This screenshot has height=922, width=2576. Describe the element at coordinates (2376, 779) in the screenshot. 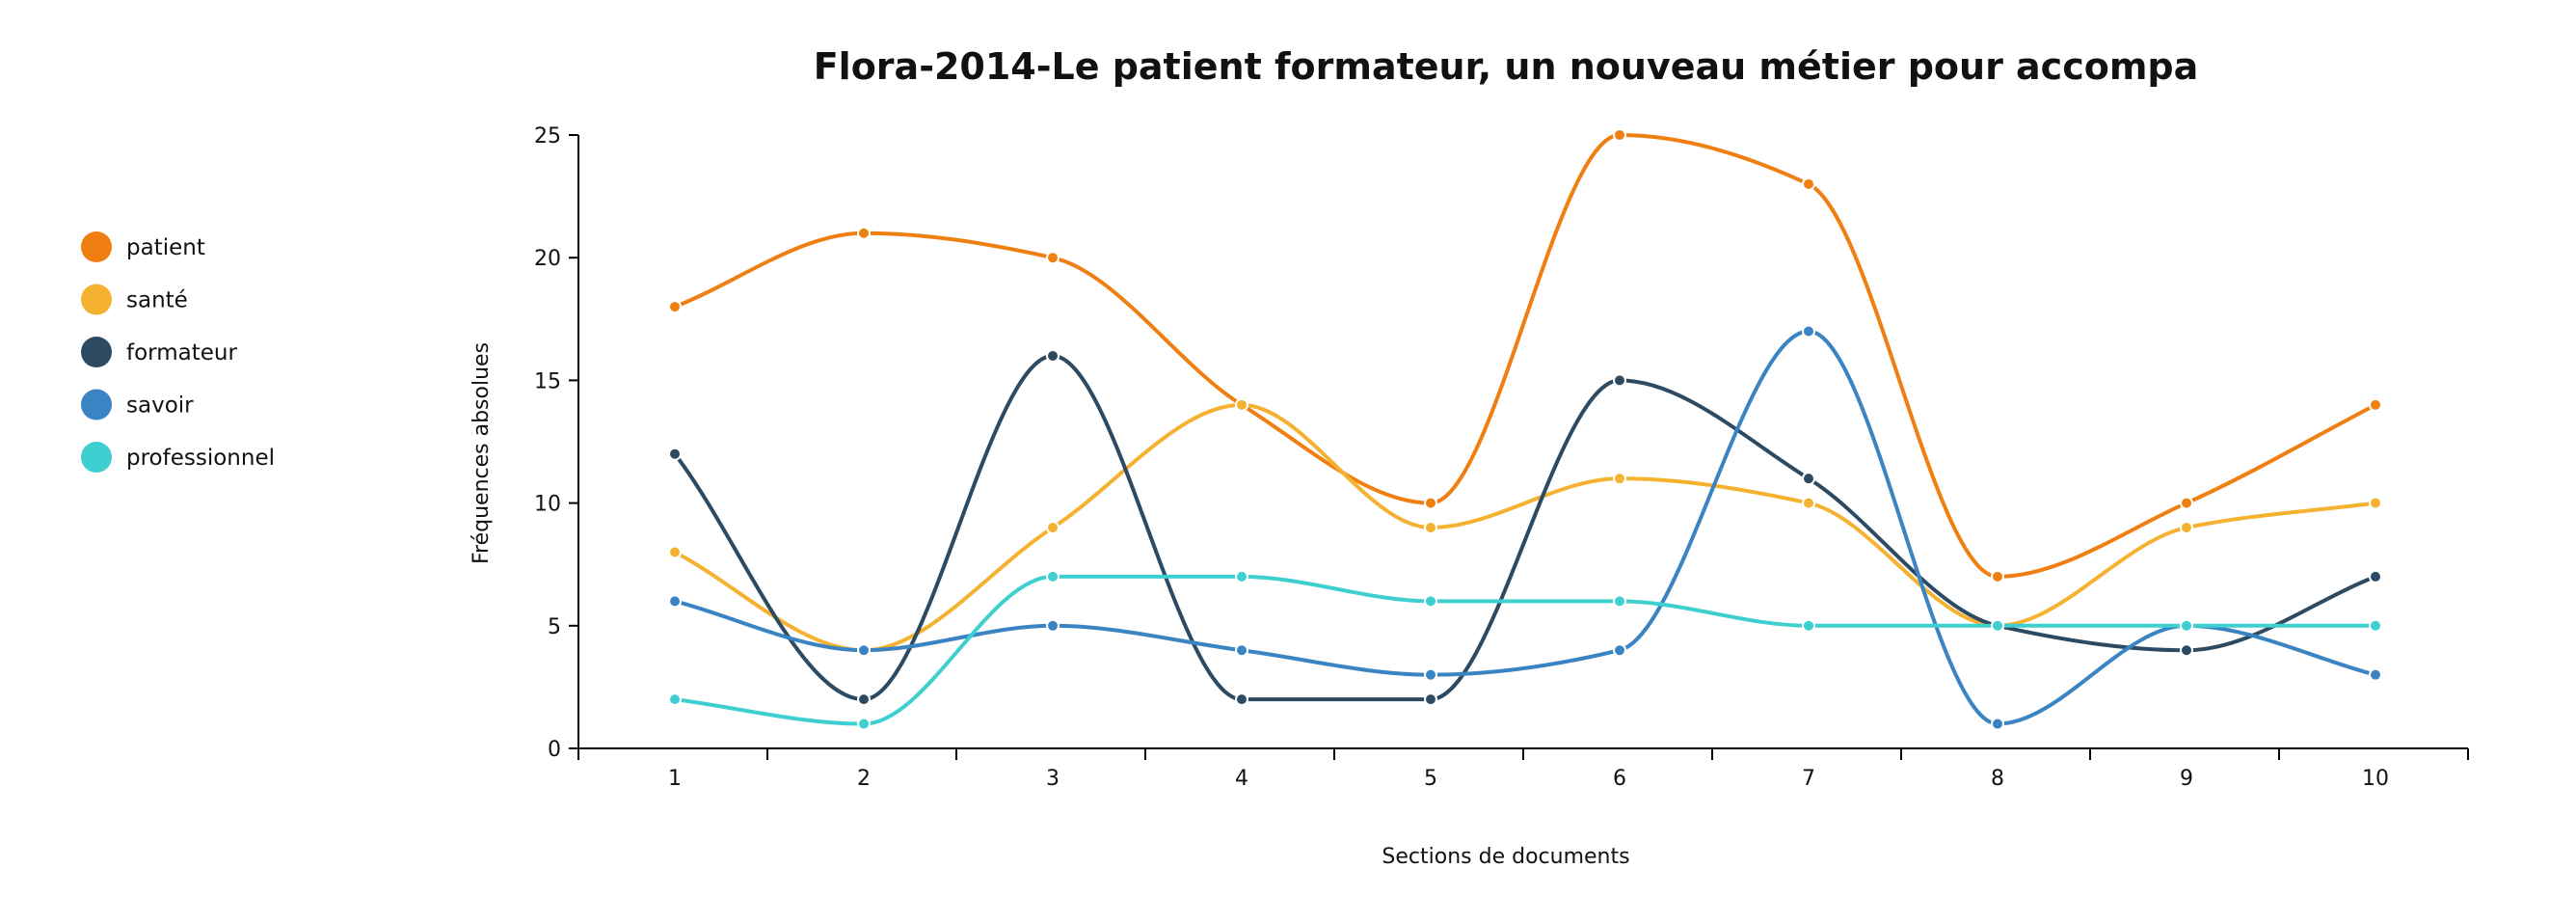

I see `x-tick-label: 10` at that location.